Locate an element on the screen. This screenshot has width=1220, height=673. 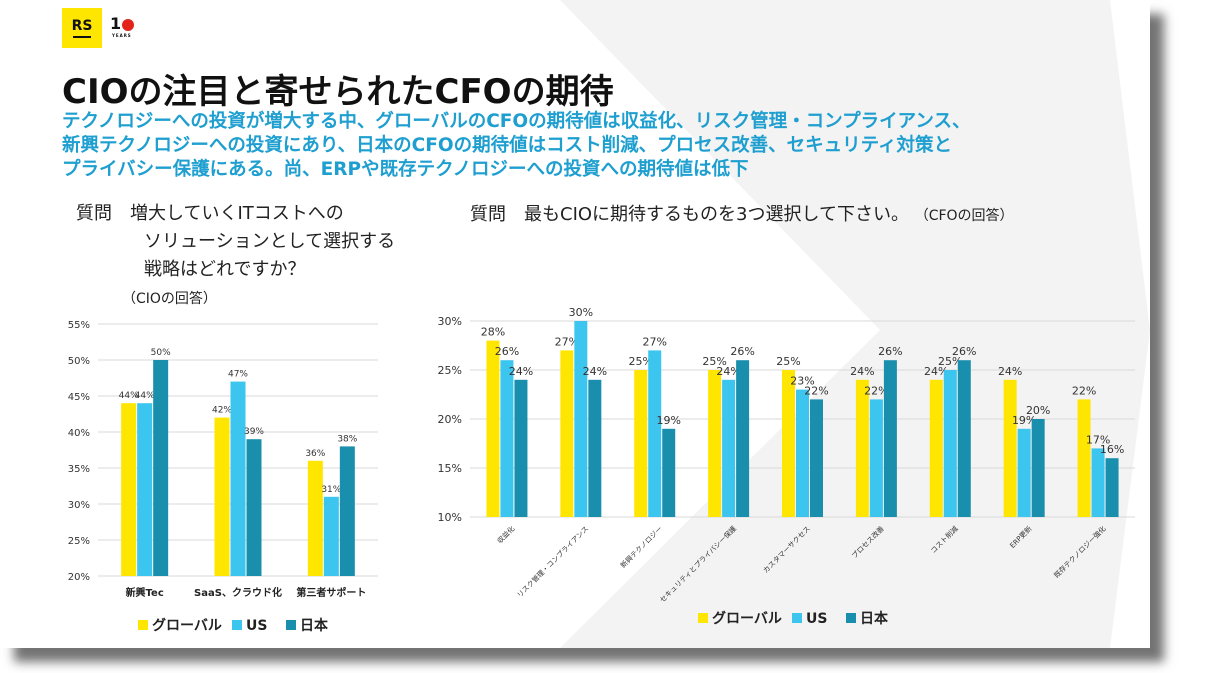
data-label: 39% is located at coordinates (254, 432).